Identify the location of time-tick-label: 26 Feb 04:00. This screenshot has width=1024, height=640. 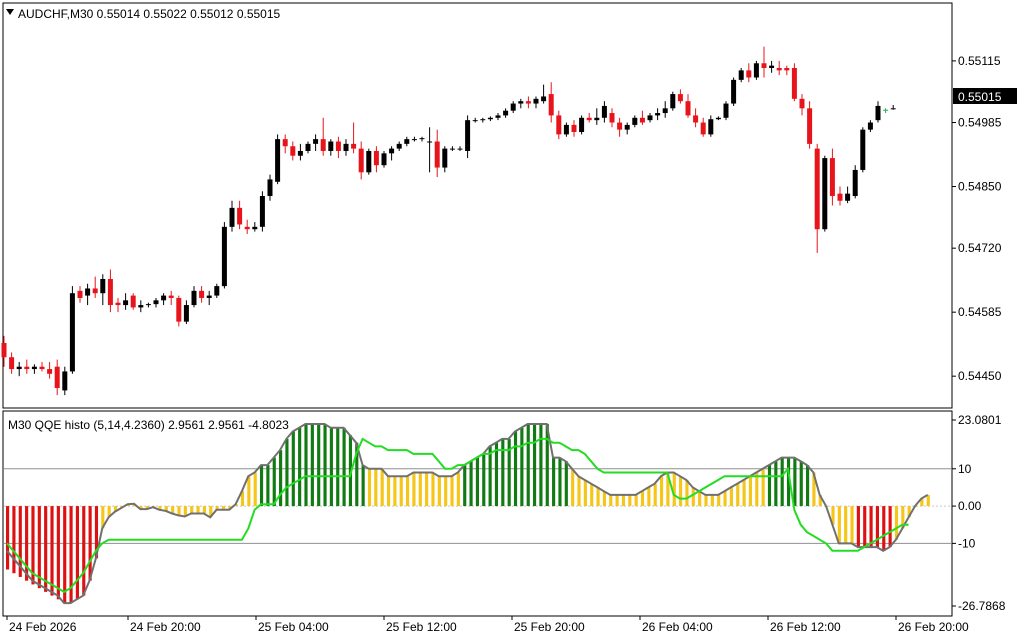
(677, 627).